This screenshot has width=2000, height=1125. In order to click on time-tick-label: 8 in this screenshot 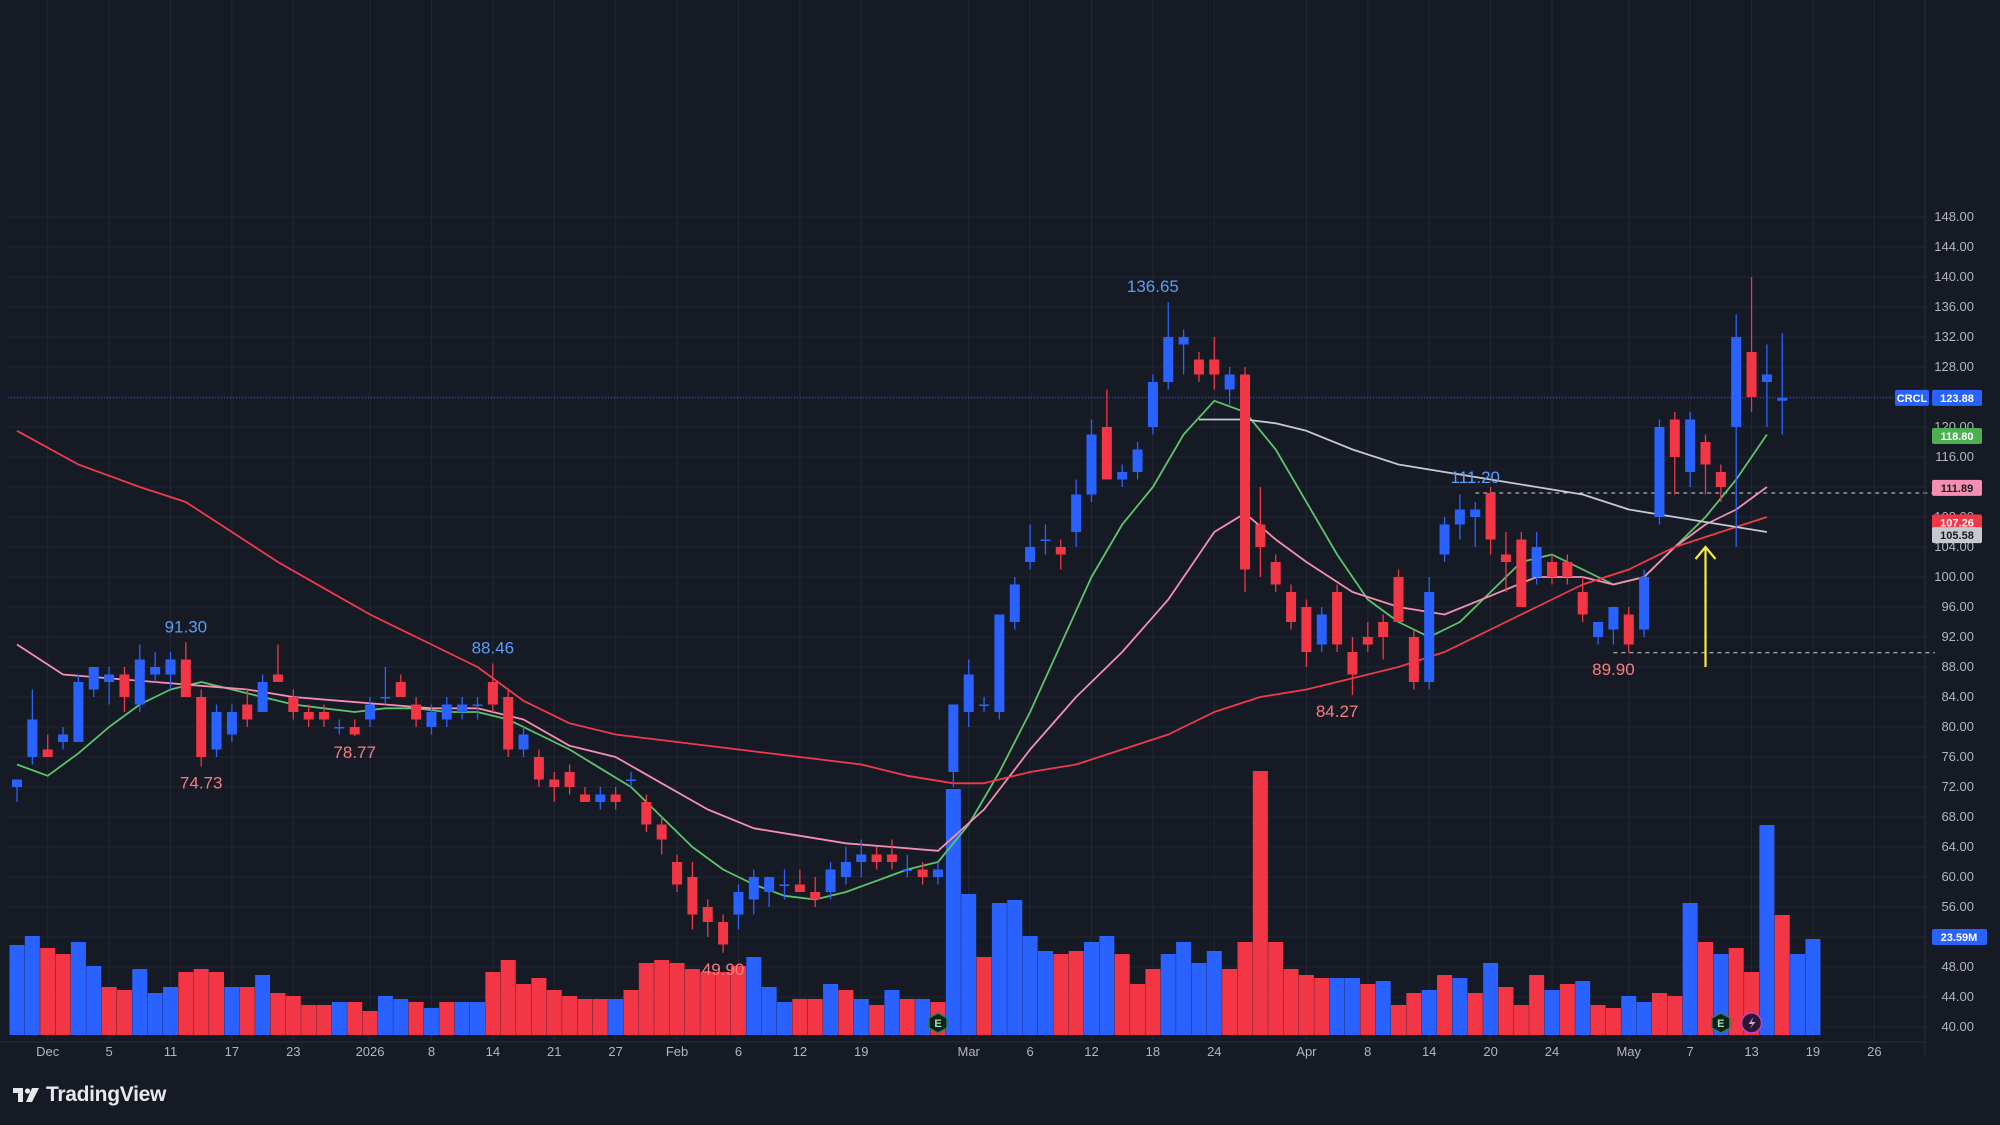, I will do `click(431, 1051)`.